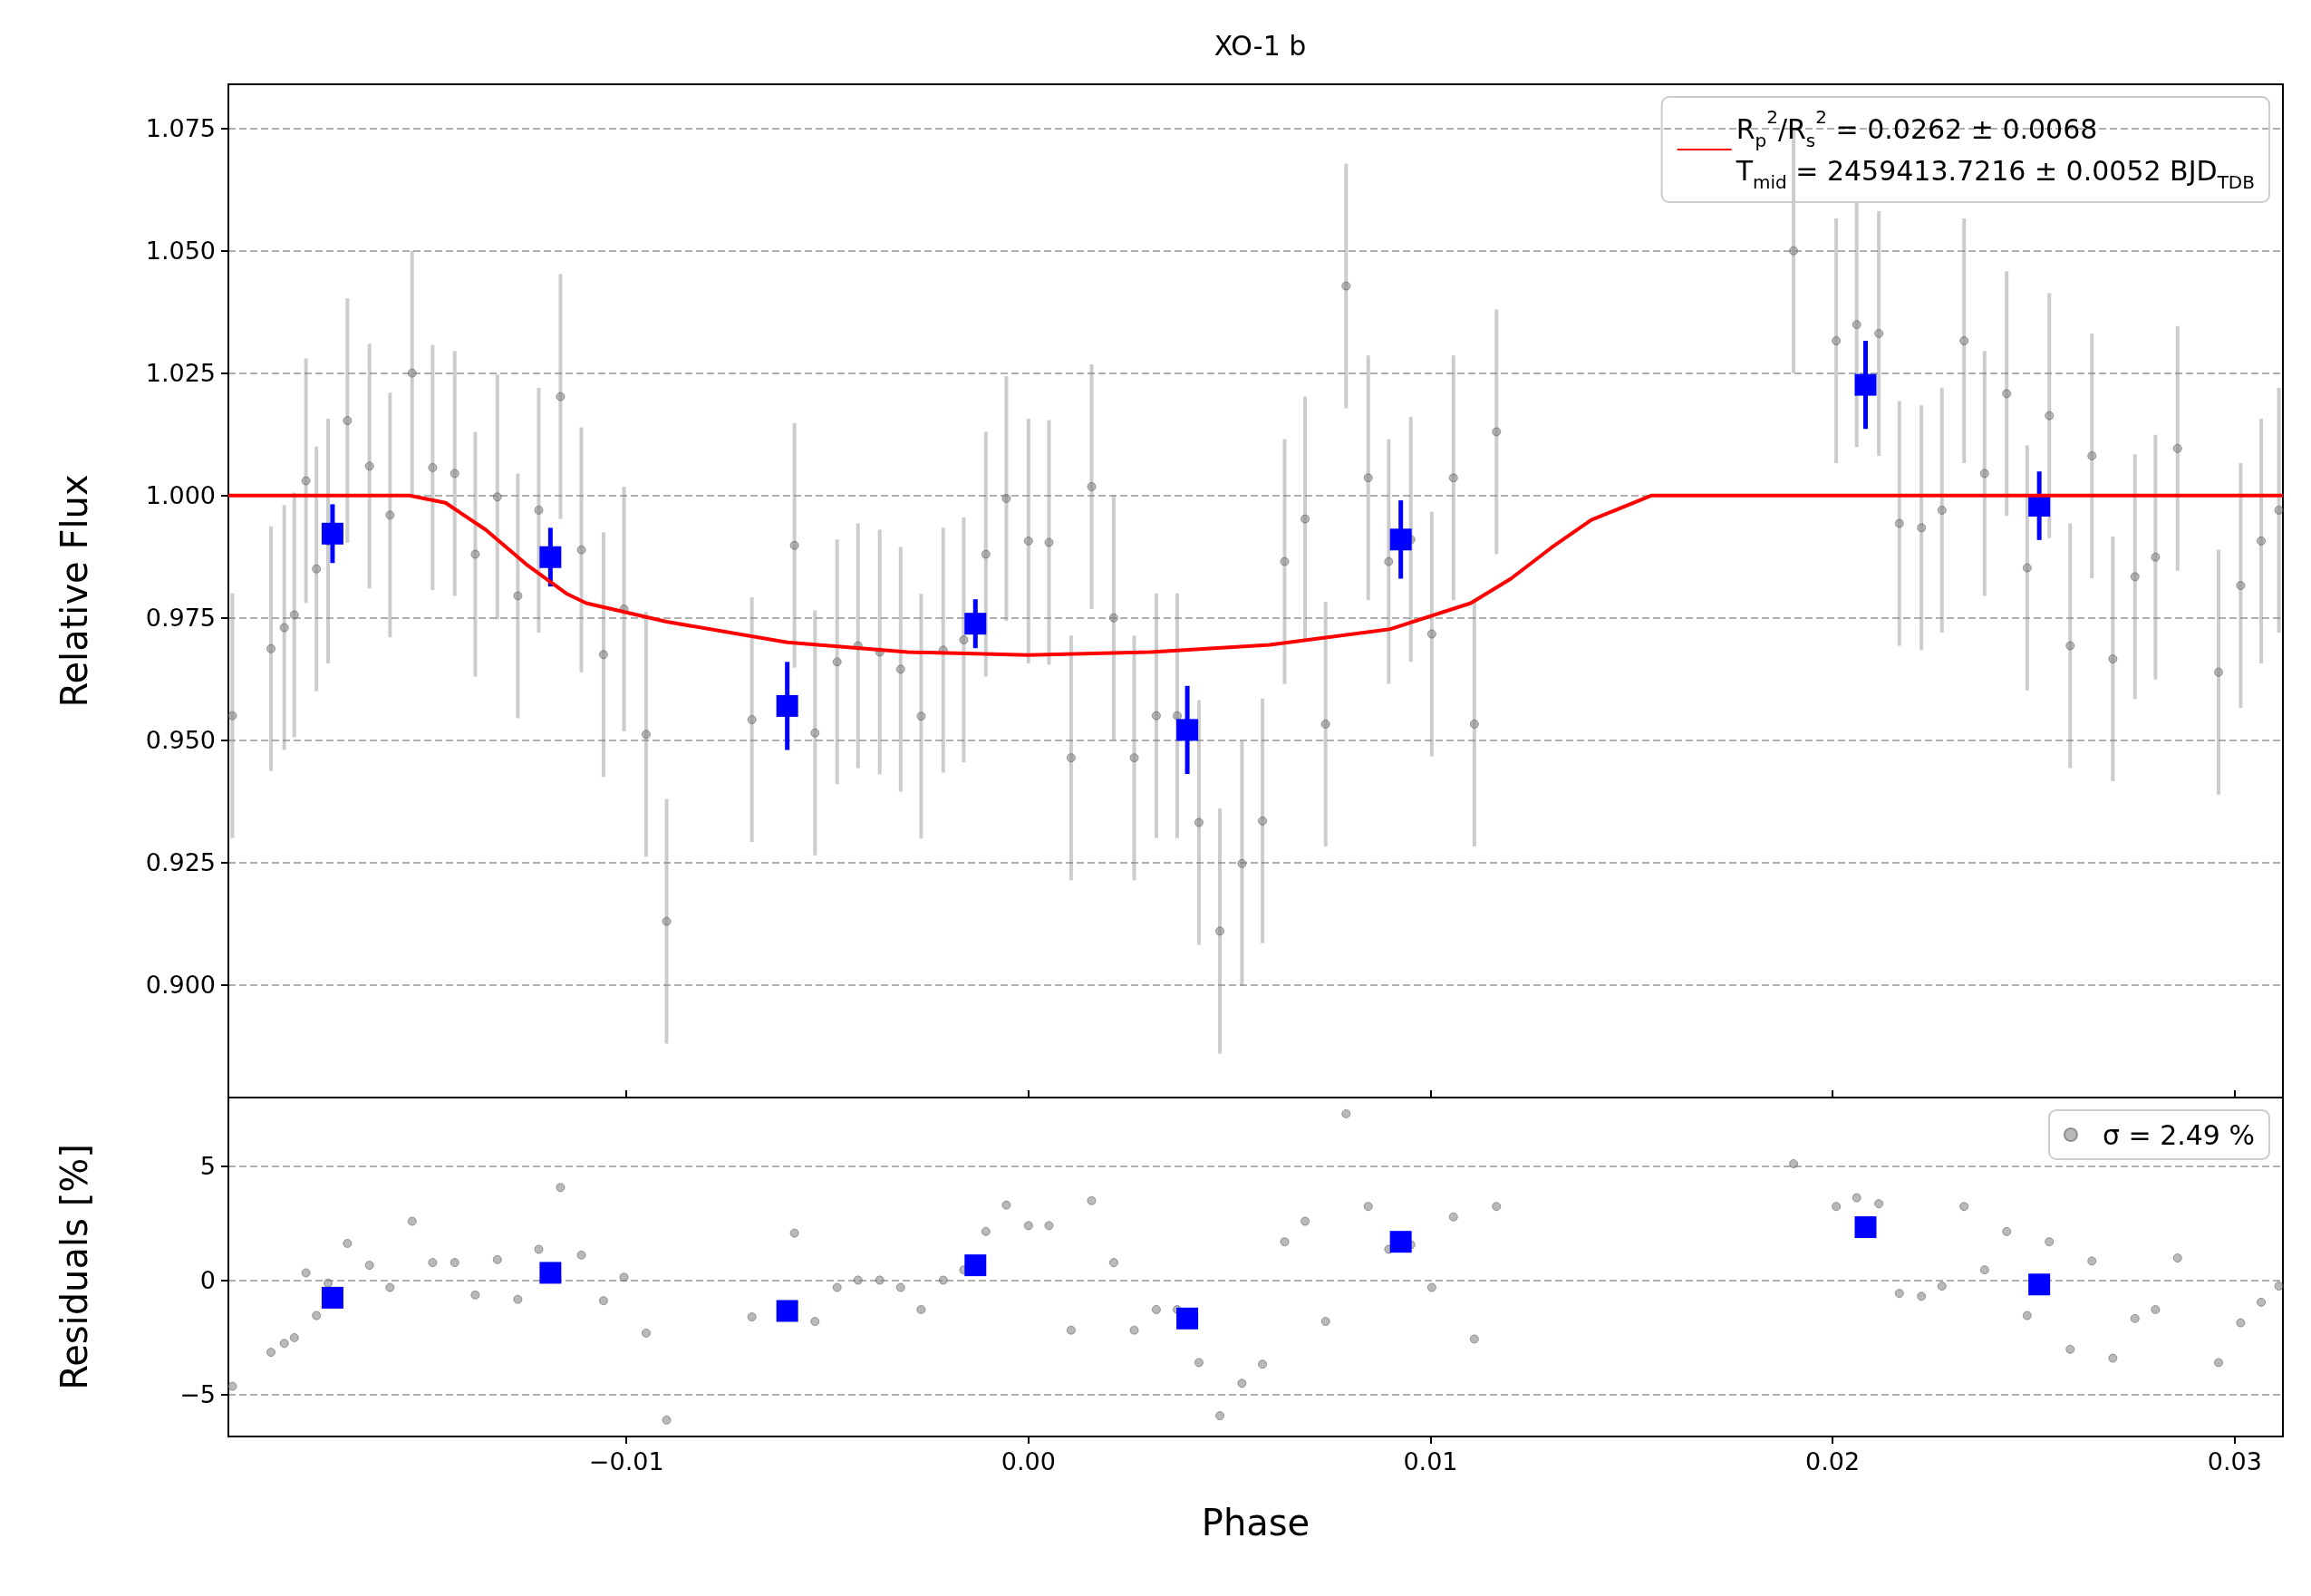 The width and height of the screenshot is (2311, 1596). I want to click on x-tick-label: 0.00, so click(1029, 1461).